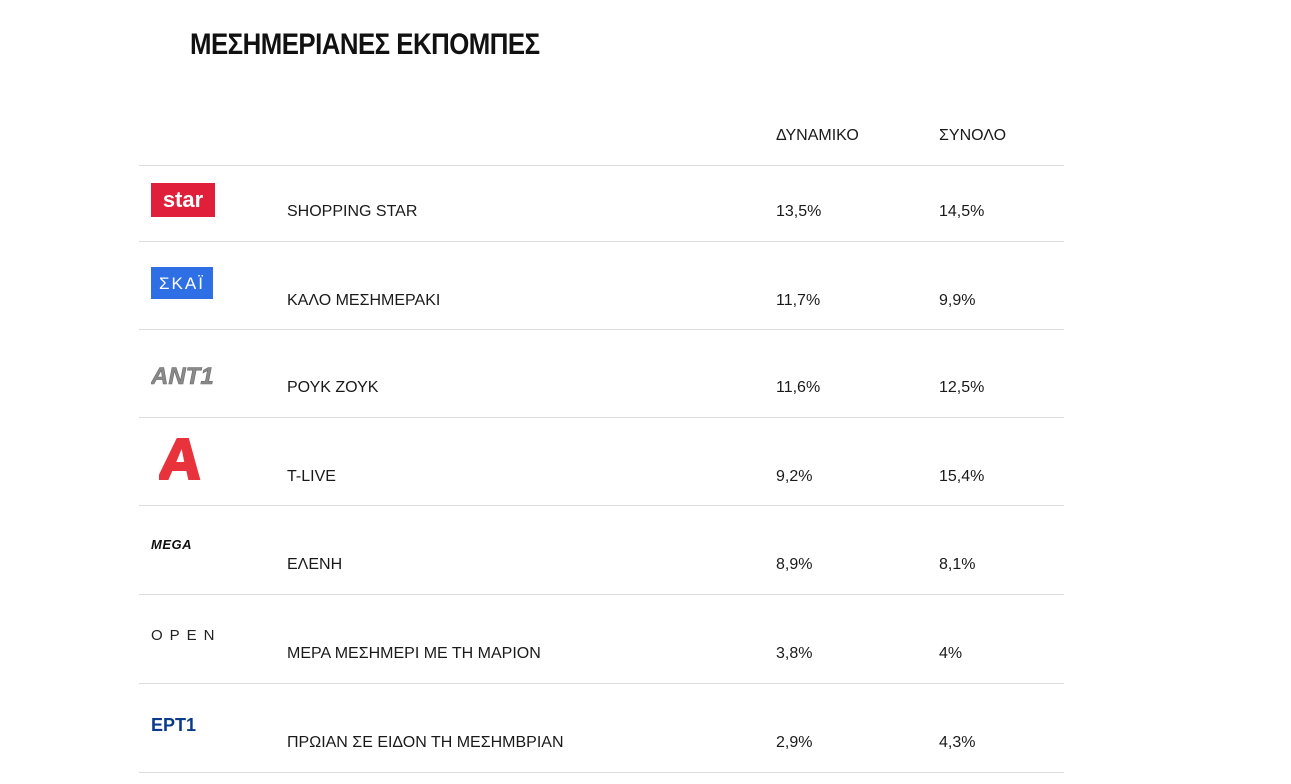 The width and height of the screenshot is (1291, 784). What do you see at coordinates (798, 300) in the screenshot?
I see `dynamic-value: 11,7%` at bounding box center [798, 300].